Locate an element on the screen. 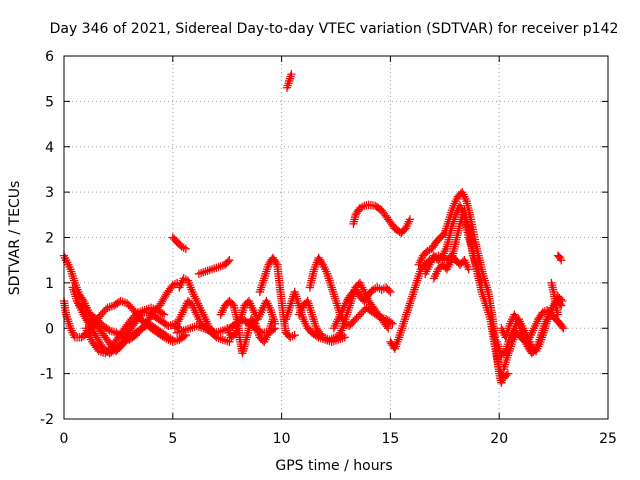 Image resolution: width=640 pixels, height=480 pixels. y-tick-label: -1 is located at coordinates (47, 375).